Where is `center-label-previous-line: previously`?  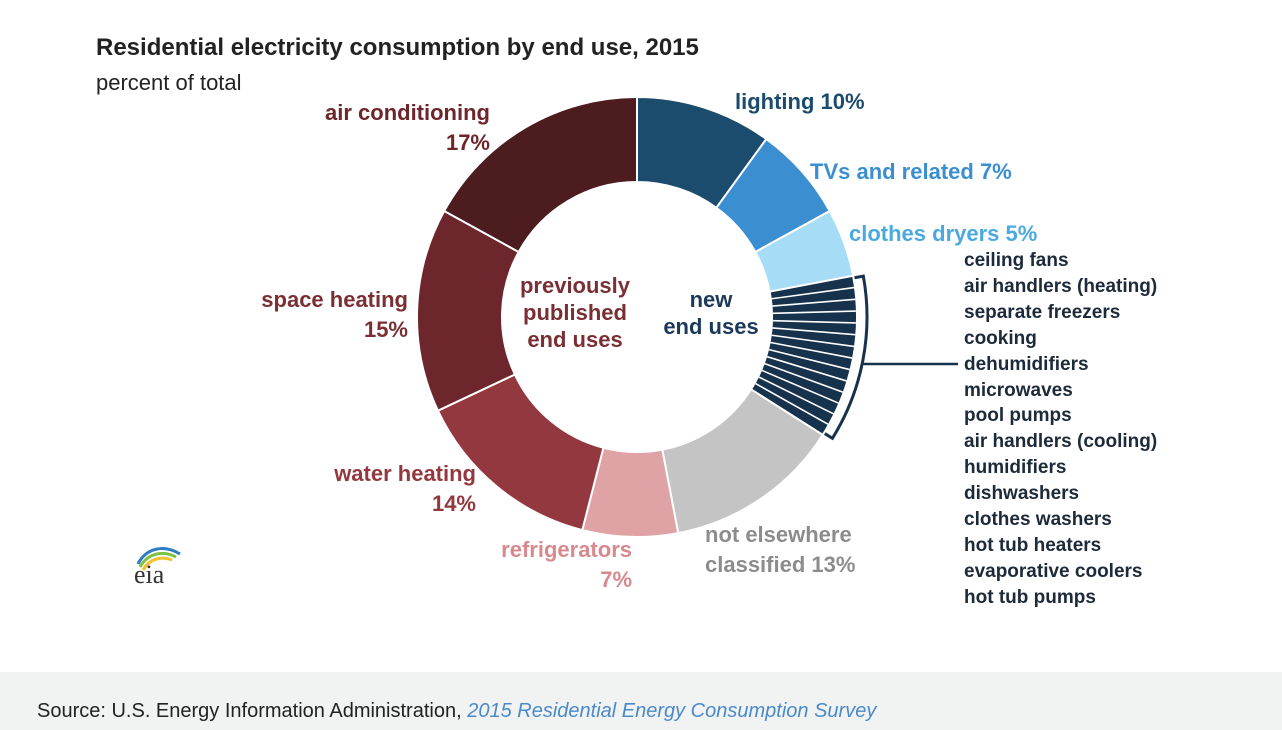
center-label-previous-line: previously is located at coordinates (575, 285).